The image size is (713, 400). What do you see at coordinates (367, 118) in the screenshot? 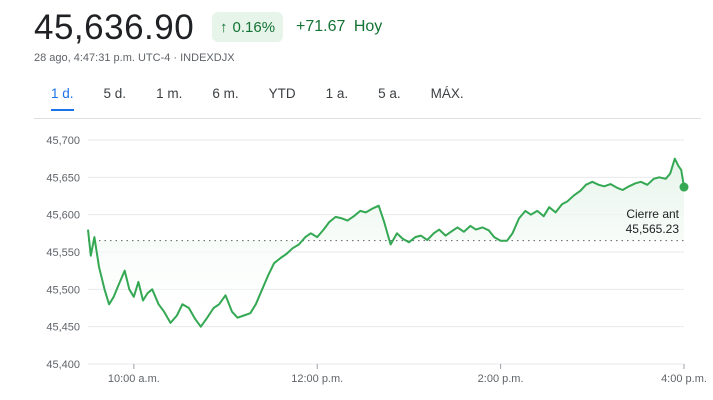
I see `tabs-divider` at bounding box center [367, 118].